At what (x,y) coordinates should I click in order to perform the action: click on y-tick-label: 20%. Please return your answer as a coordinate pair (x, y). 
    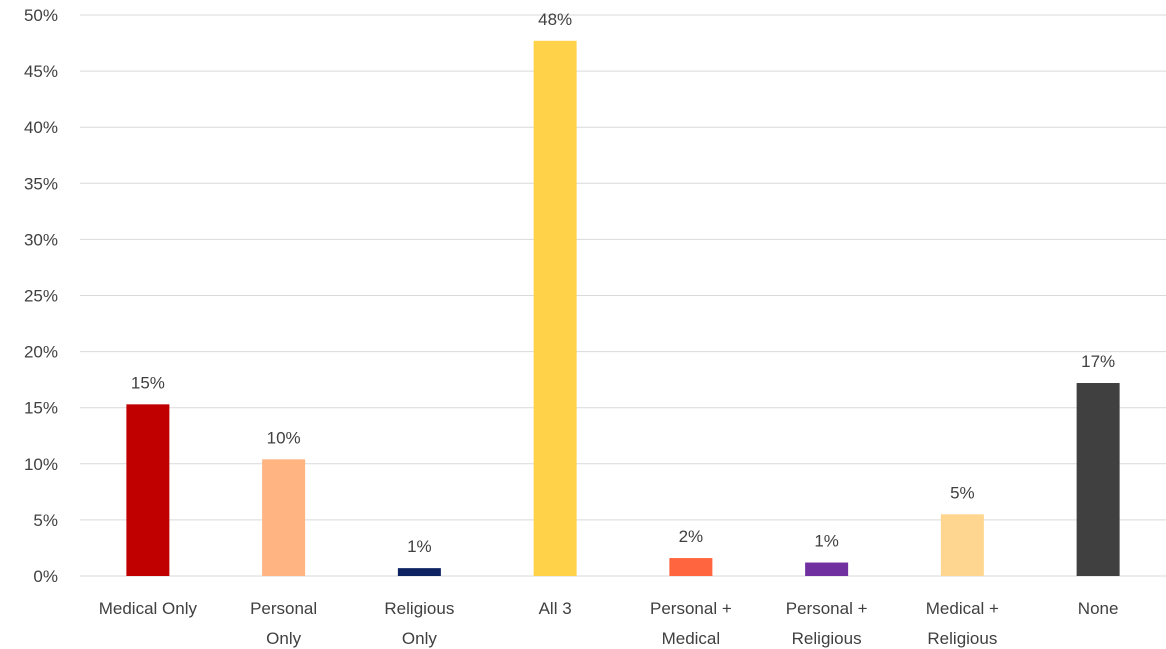
    Looking at the image, I should click on (41, 352).